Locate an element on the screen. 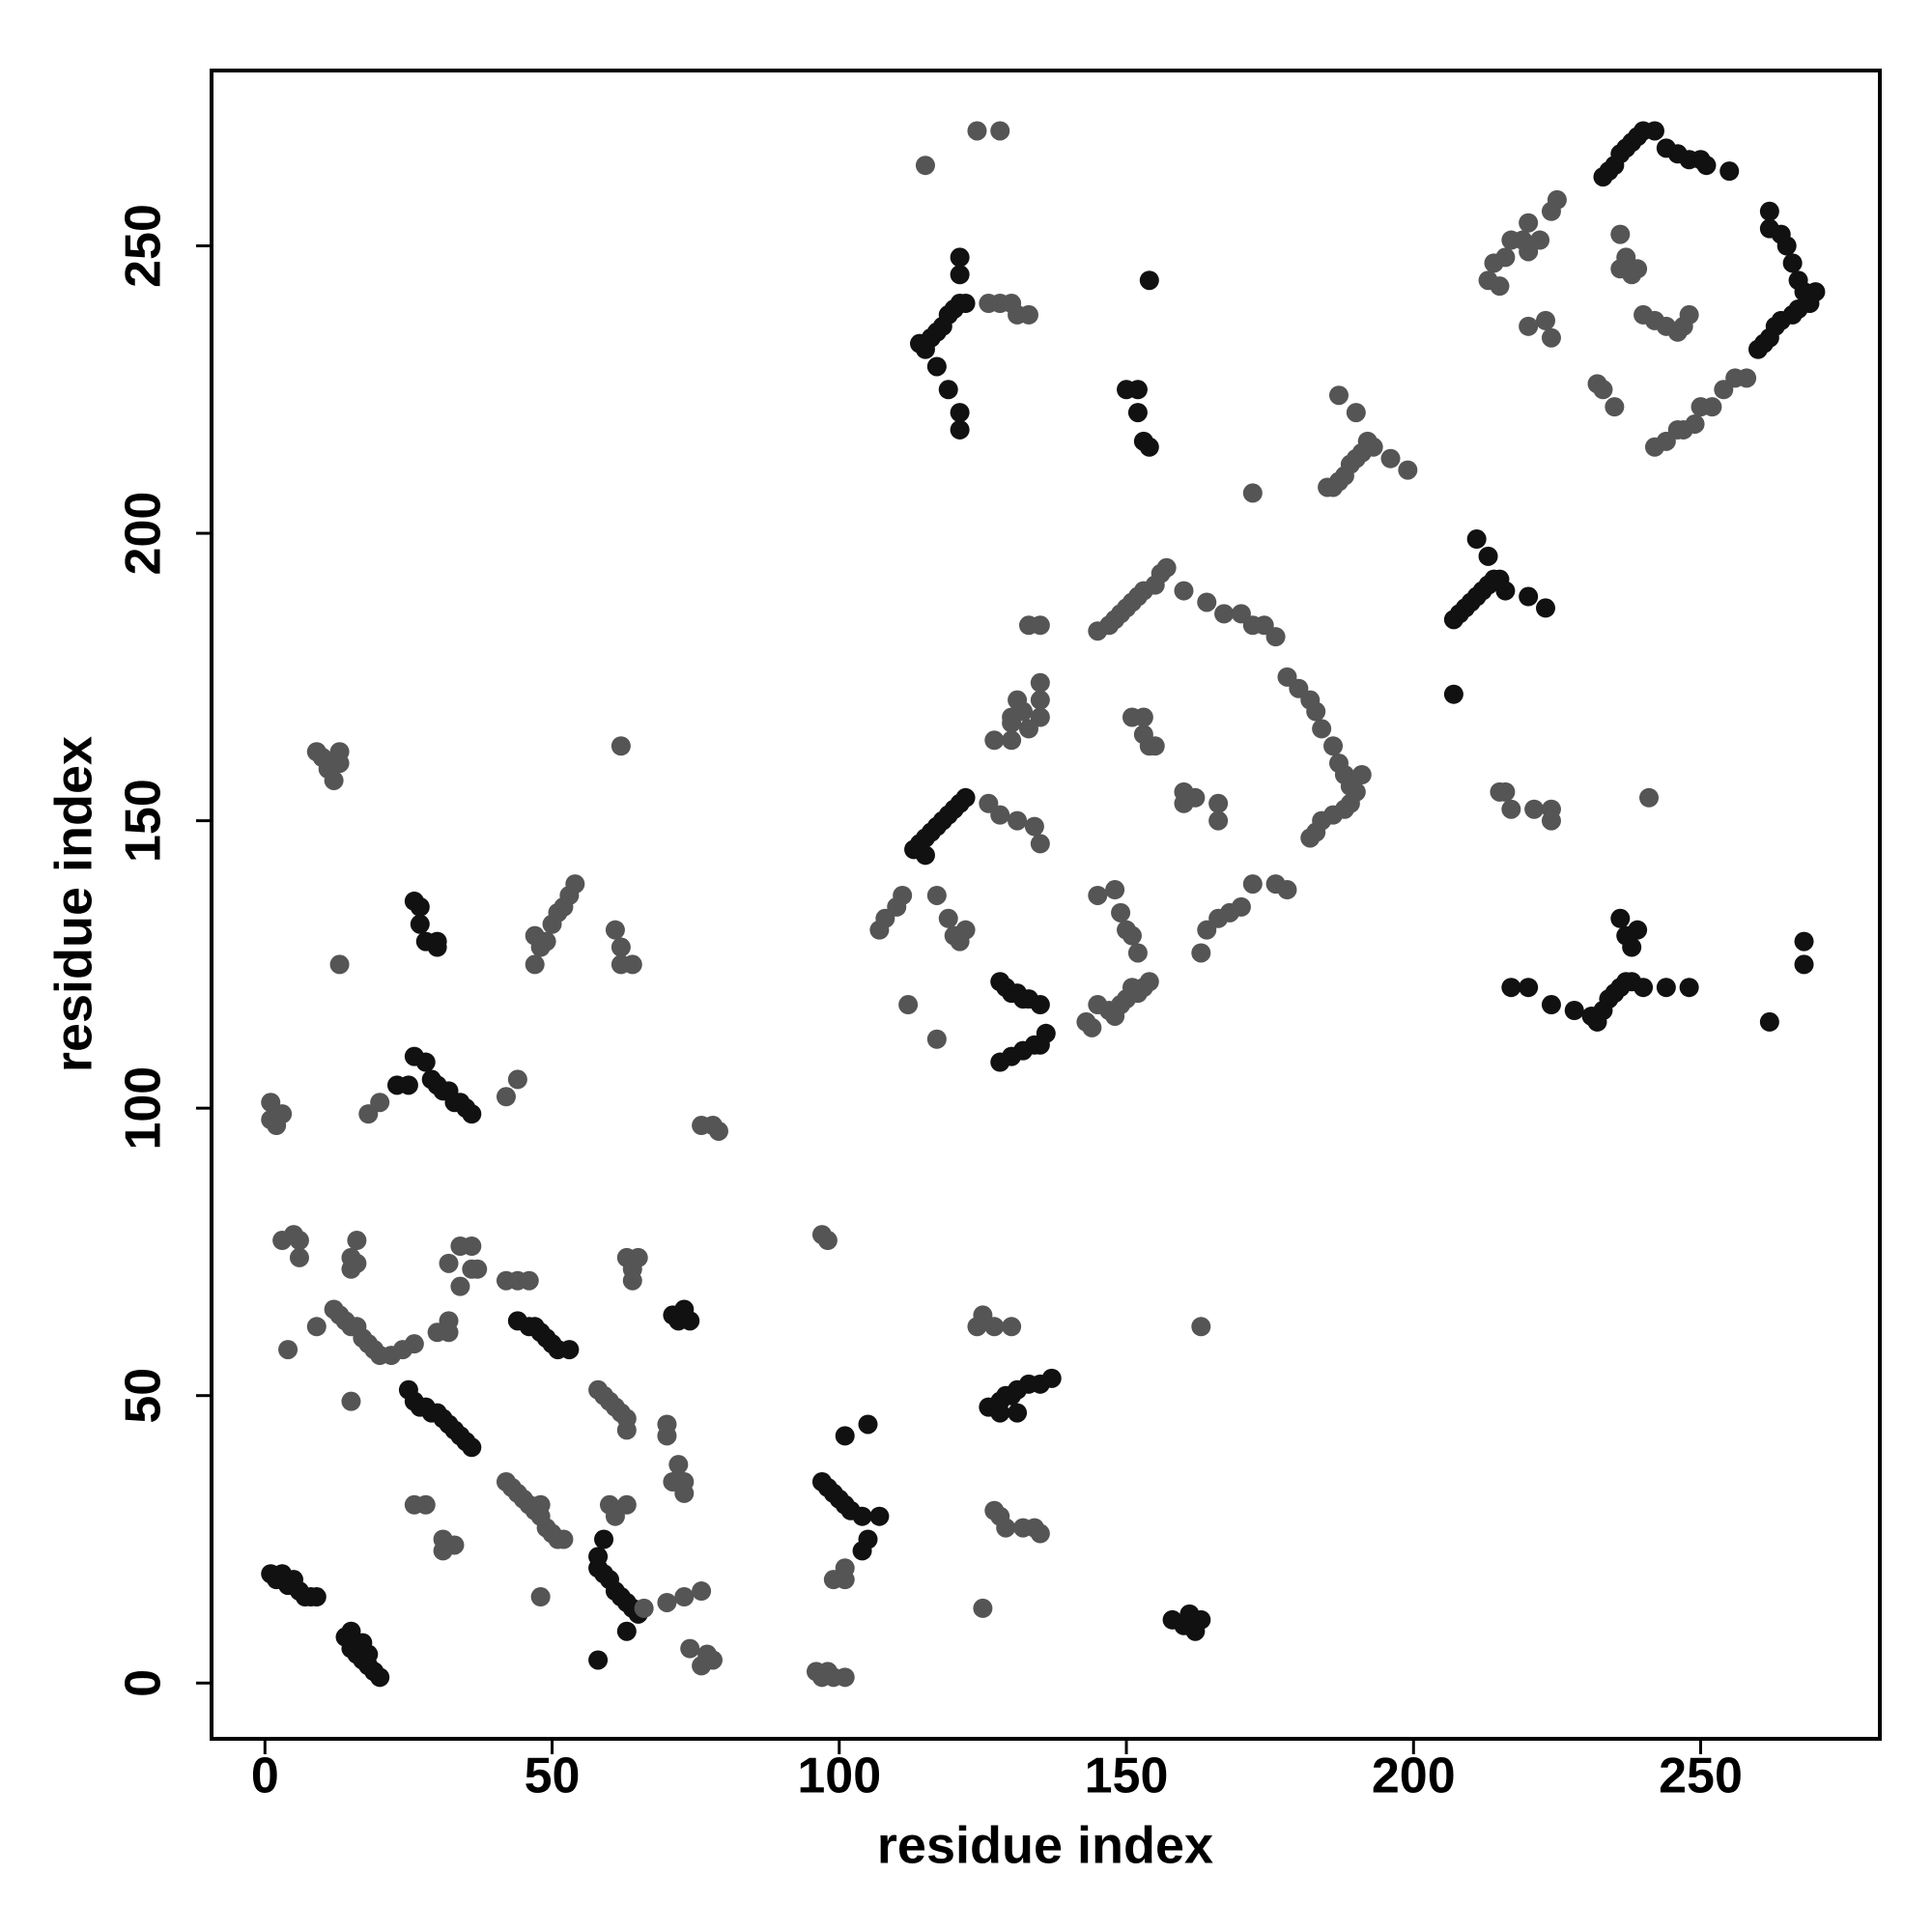  x-axis-label: residue index is located at coordinates (1045, 1845).